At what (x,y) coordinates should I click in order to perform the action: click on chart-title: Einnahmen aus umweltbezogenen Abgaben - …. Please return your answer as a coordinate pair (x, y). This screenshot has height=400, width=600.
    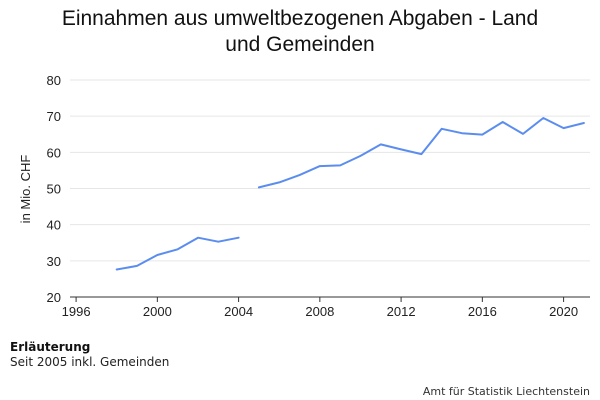
    Looking at the image, I should click on (300, 31).